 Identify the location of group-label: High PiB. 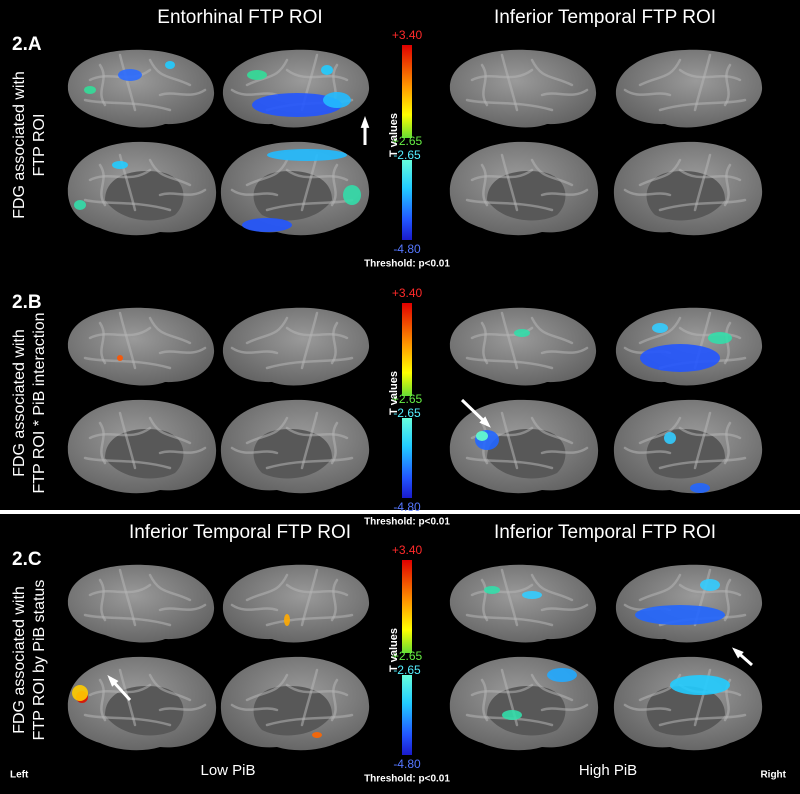
(608, 770).